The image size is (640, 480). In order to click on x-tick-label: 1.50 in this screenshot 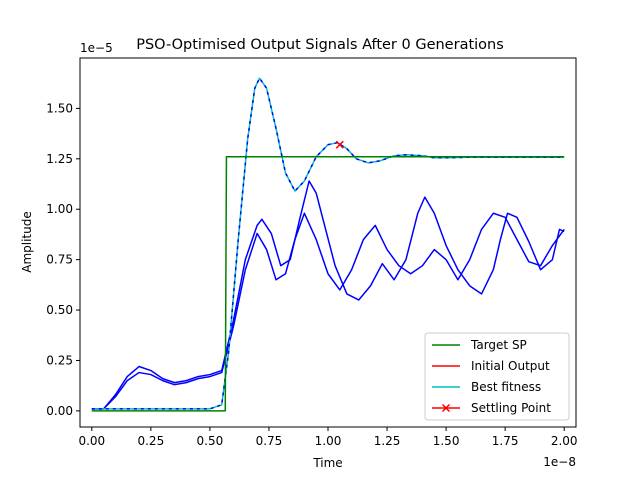, I will do `click(446, 441)`.